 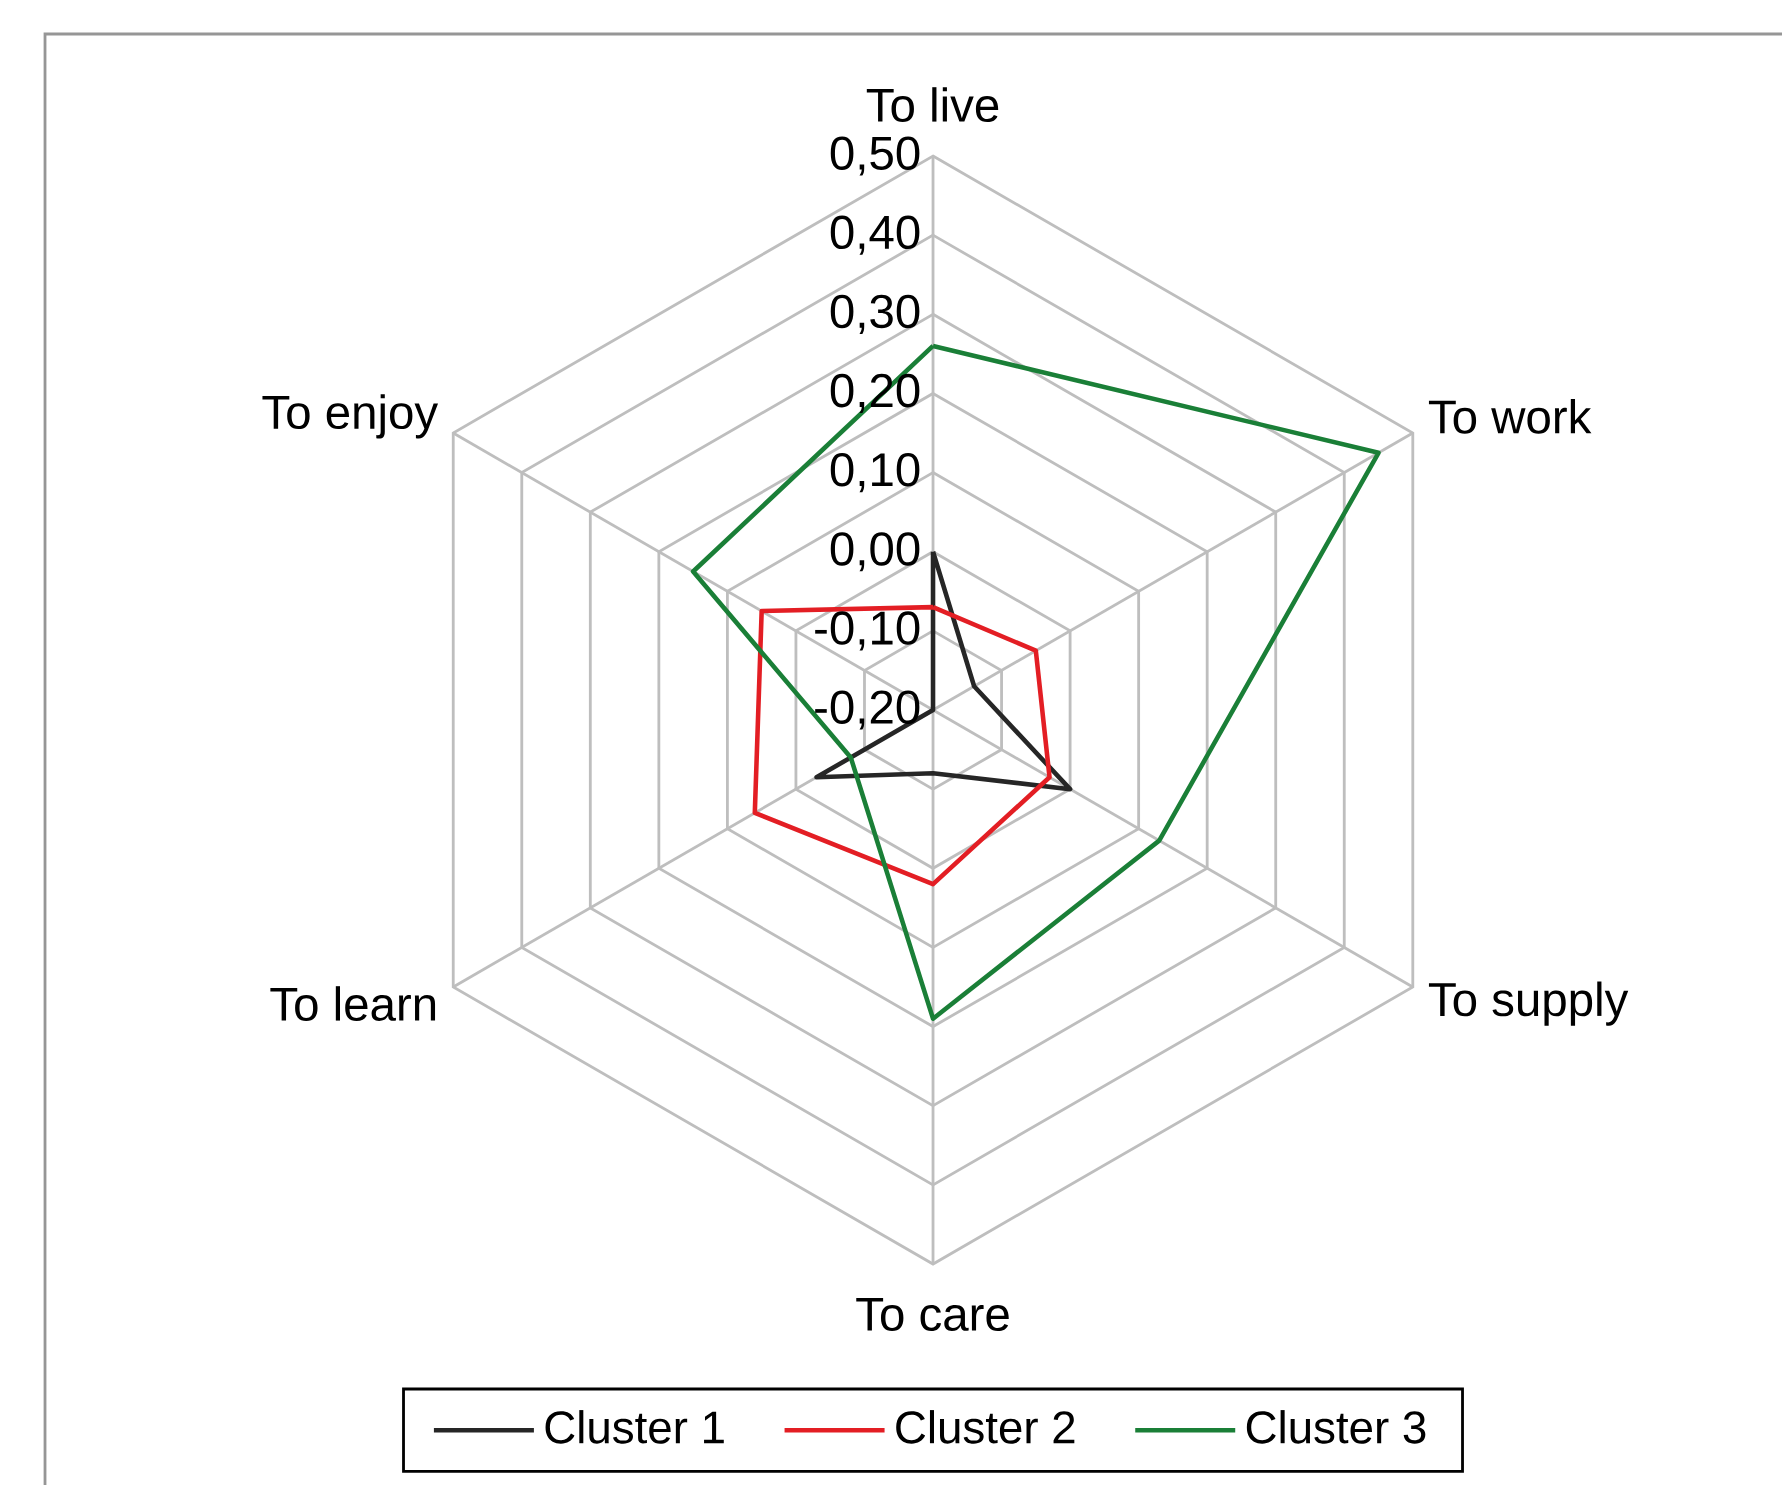 What do you see at coordinates (1336, 1427) in the screenshot?
I see `legend-label: Cluster 3` at bounding box center [1336, 1427].